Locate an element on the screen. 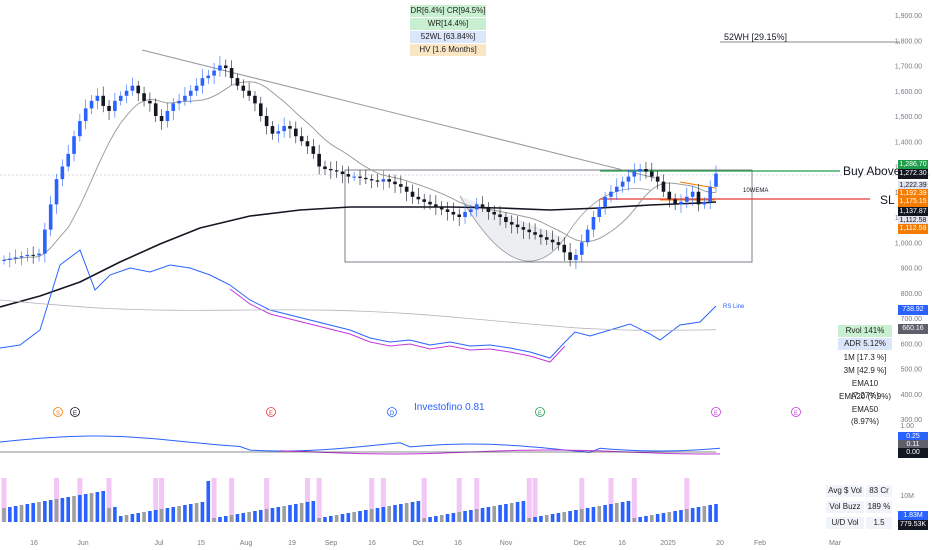 This screenshot has width=932, height=550. rs-line-label: RS Line is located at coordinates (734, 307).